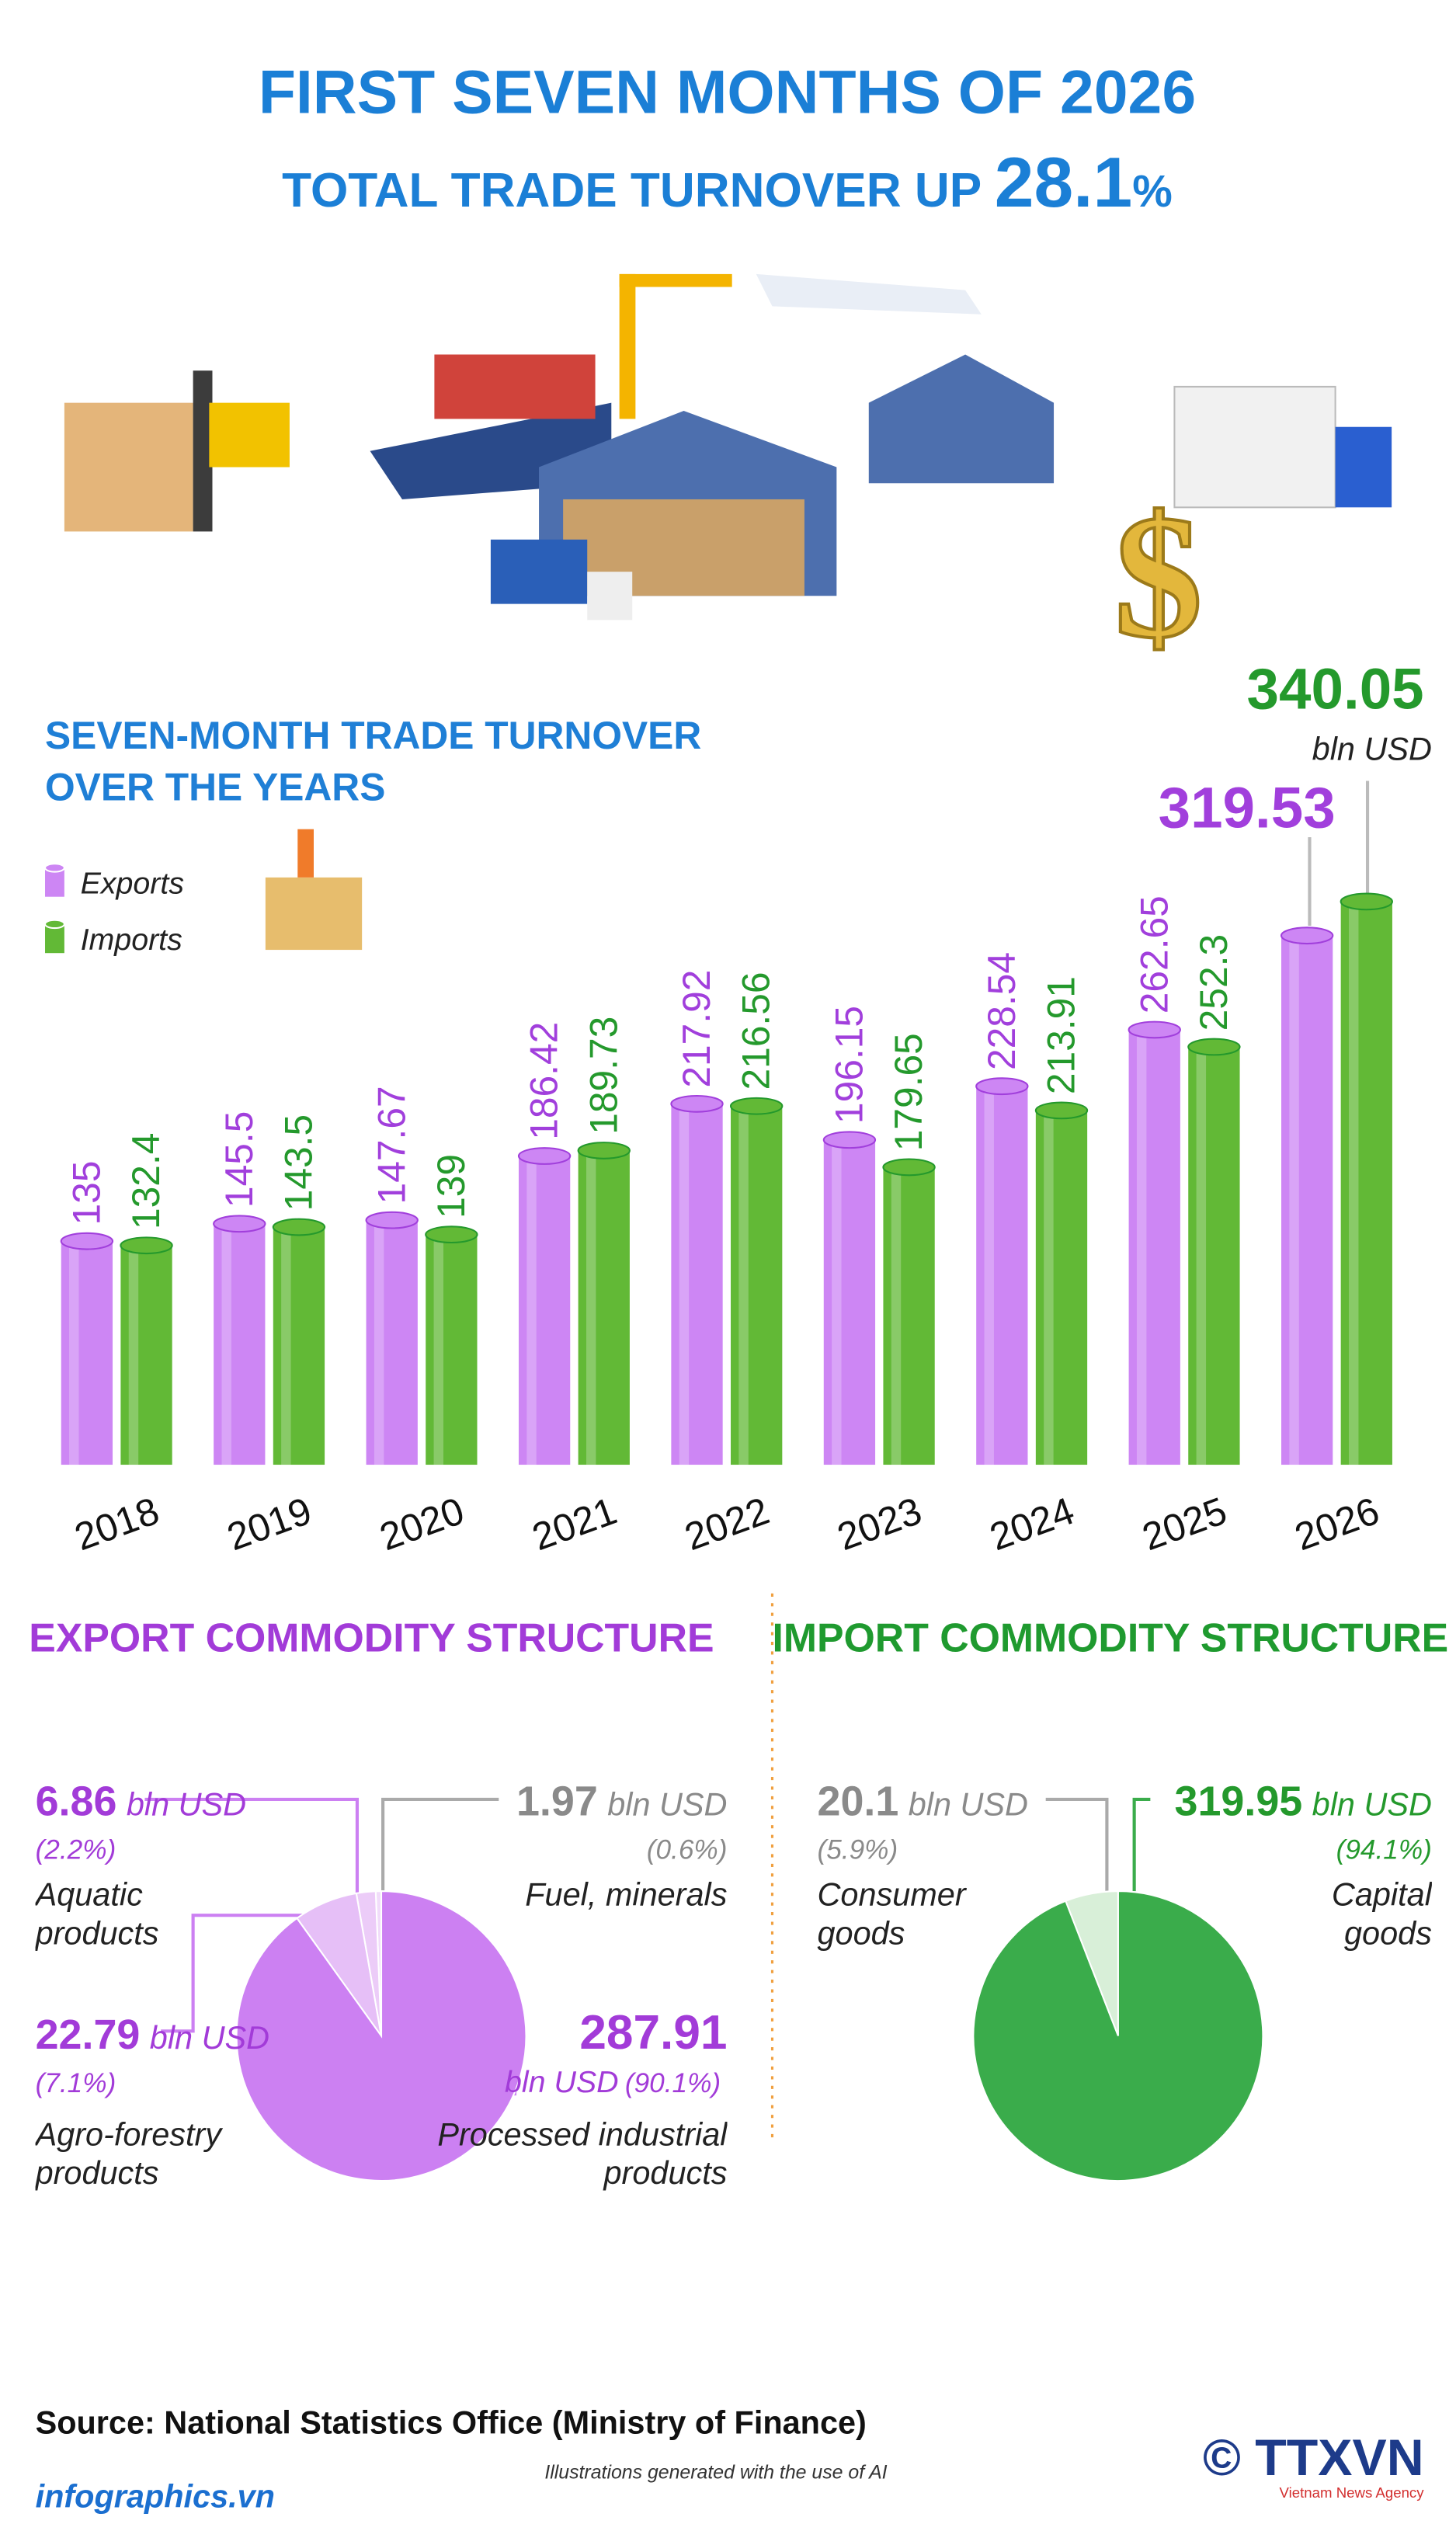  What do you see at coordinates (909, 1092) in the screenshot?
I see `value-label: 179.65` at bounding box center [909, 1092].